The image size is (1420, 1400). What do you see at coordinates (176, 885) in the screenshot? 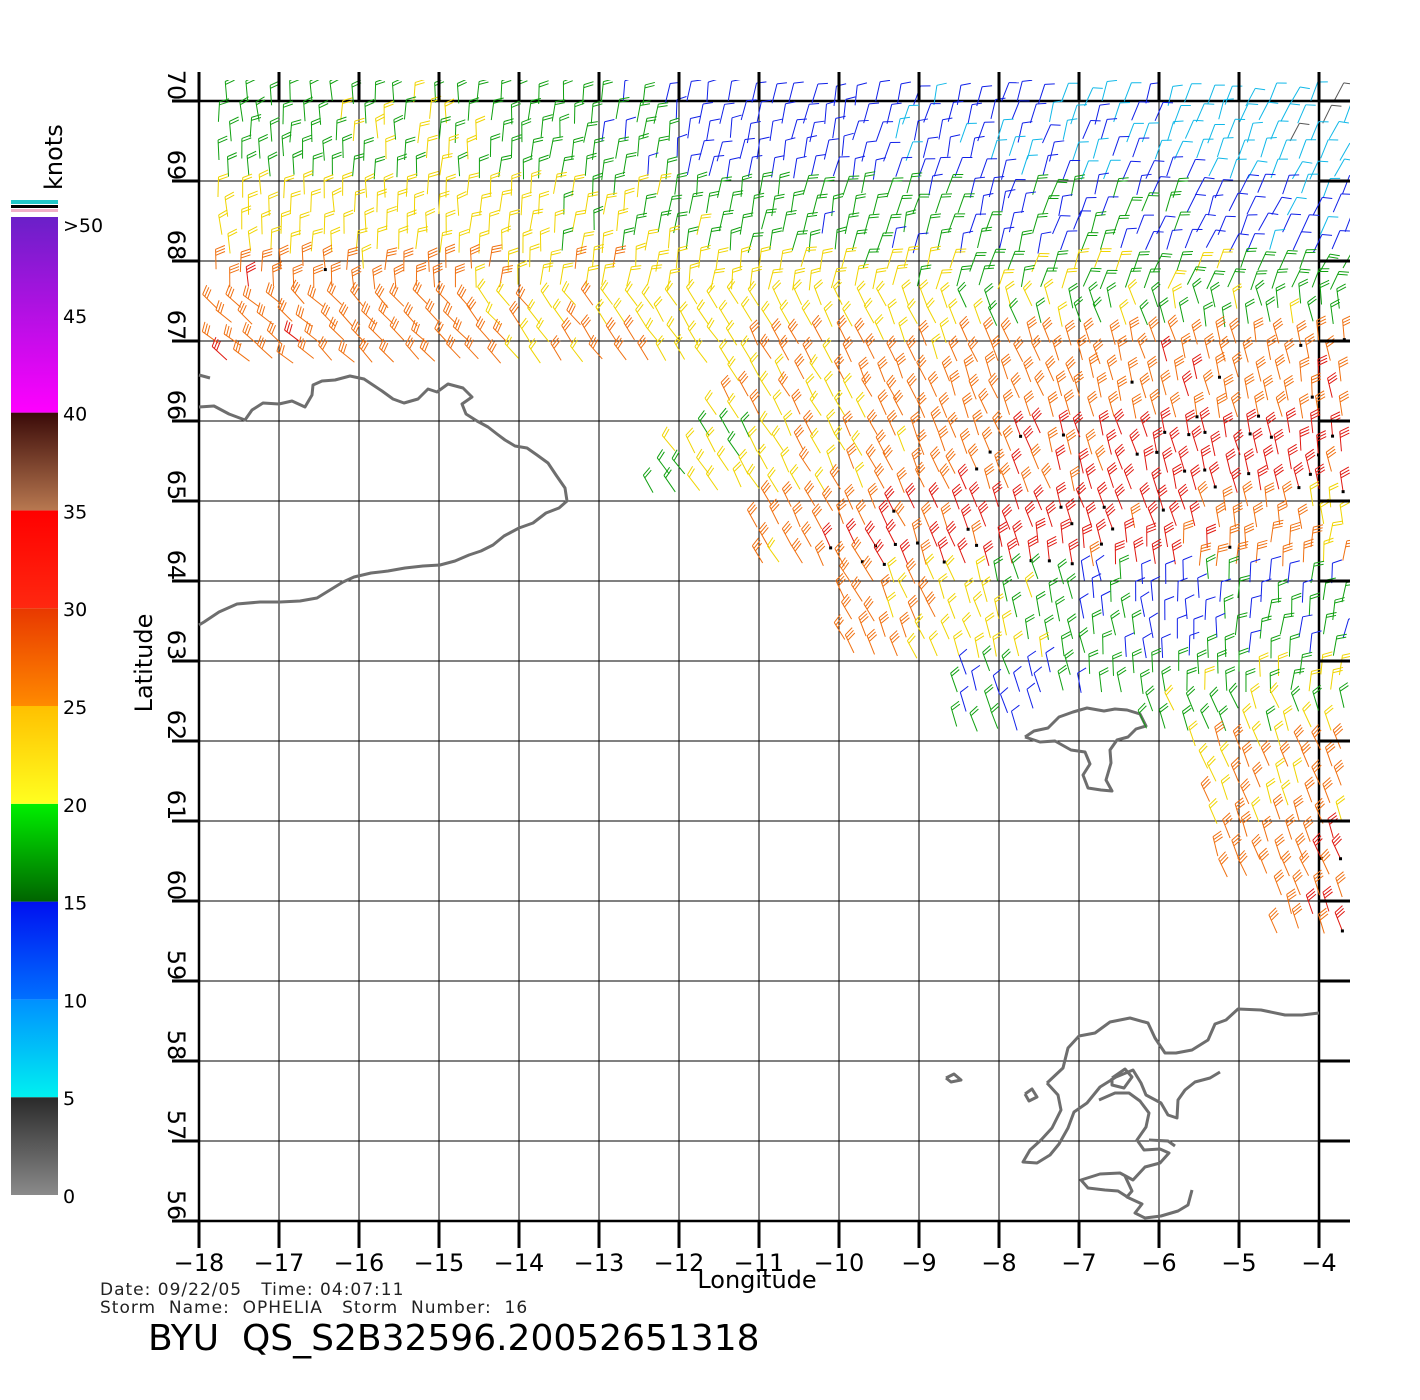
I see `y-tick-label: 60` at bounding box center [176, 885].